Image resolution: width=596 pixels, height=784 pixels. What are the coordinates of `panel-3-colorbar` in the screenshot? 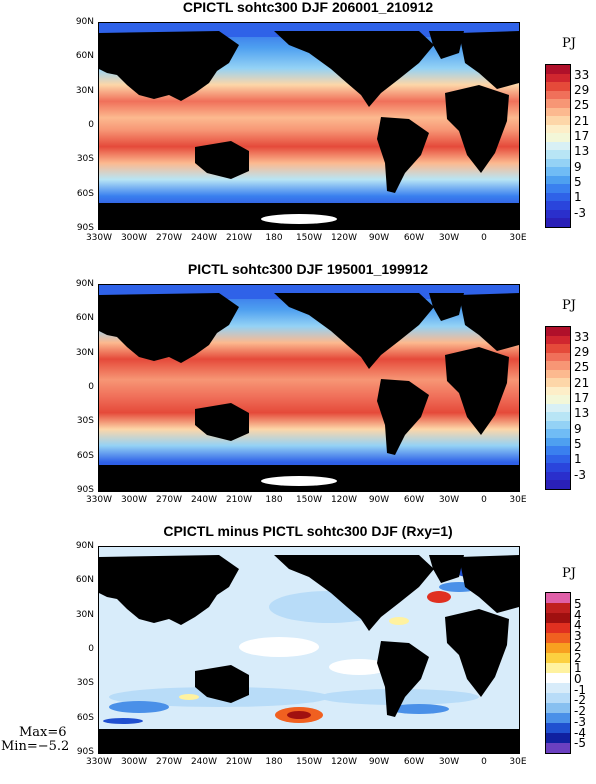 It's located at (558, 673).